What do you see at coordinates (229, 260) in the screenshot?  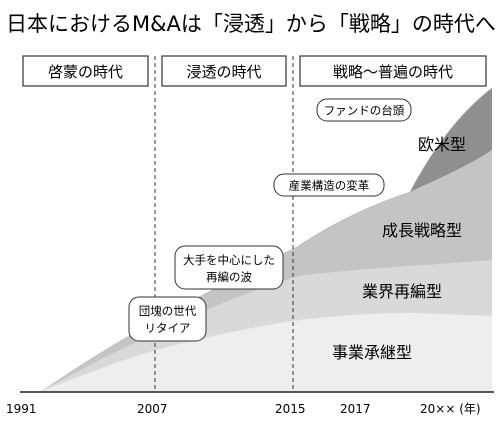 I see `callout-reorg-line-1: 大手を中心にした` at bounding box center [229, 260].